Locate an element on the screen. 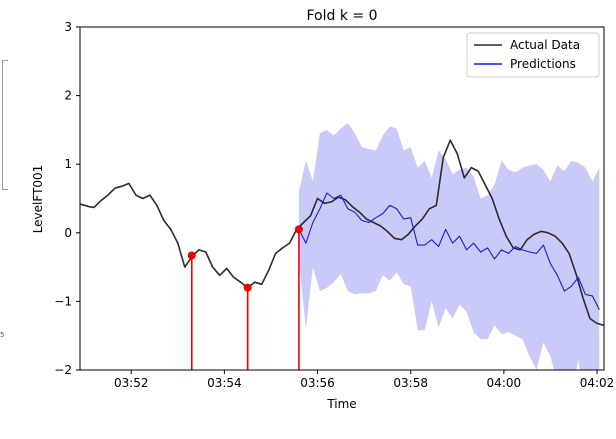 This screenshot has width=616, height=439. left-edge-fragment is located at coordinates (8, 219).